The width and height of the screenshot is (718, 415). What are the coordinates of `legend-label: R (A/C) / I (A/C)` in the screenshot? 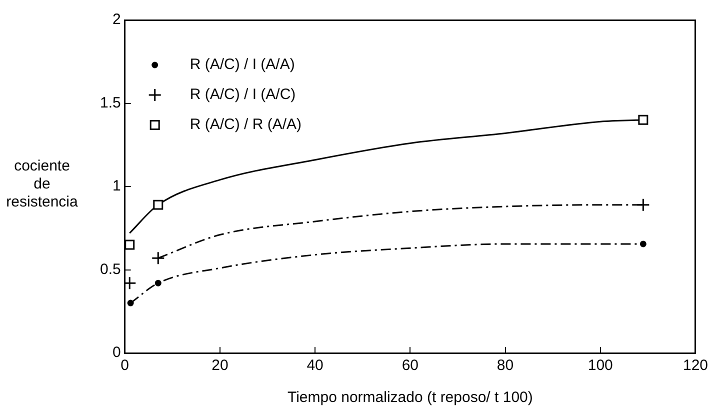 It's located at (243, 95).